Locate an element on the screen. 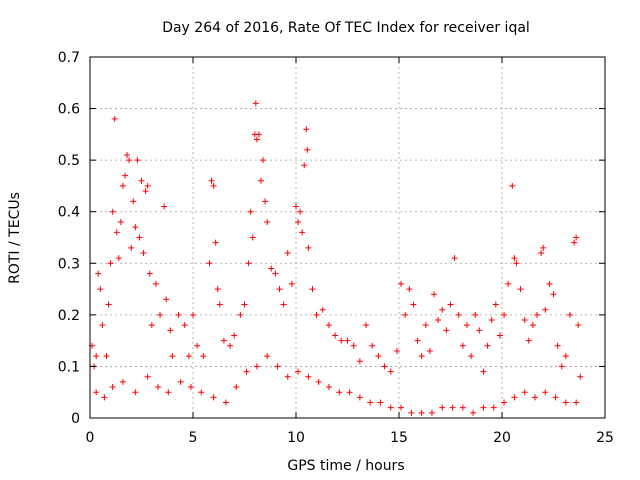 The height and width of the screenshot is (480, 640). x-tick-label: 0 is located at coordinates (90, 438).